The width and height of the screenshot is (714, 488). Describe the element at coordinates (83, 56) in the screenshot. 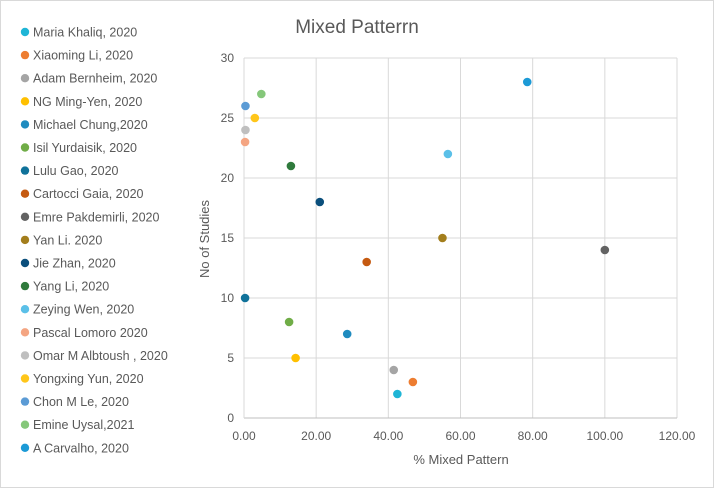

I see `legend-label: Xiaoming Li, 2020` at that location.